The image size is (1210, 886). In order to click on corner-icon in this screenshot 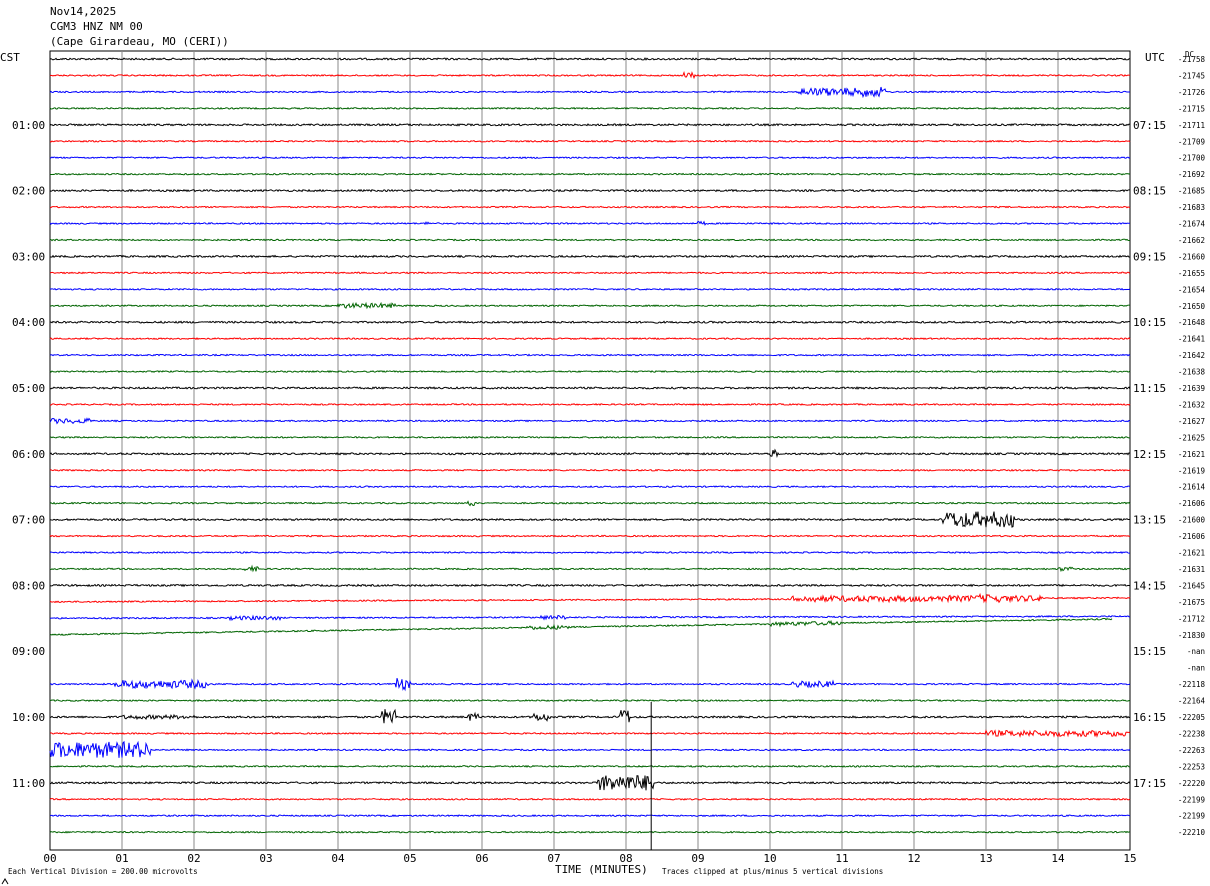, I will do `click(5, 881)`.